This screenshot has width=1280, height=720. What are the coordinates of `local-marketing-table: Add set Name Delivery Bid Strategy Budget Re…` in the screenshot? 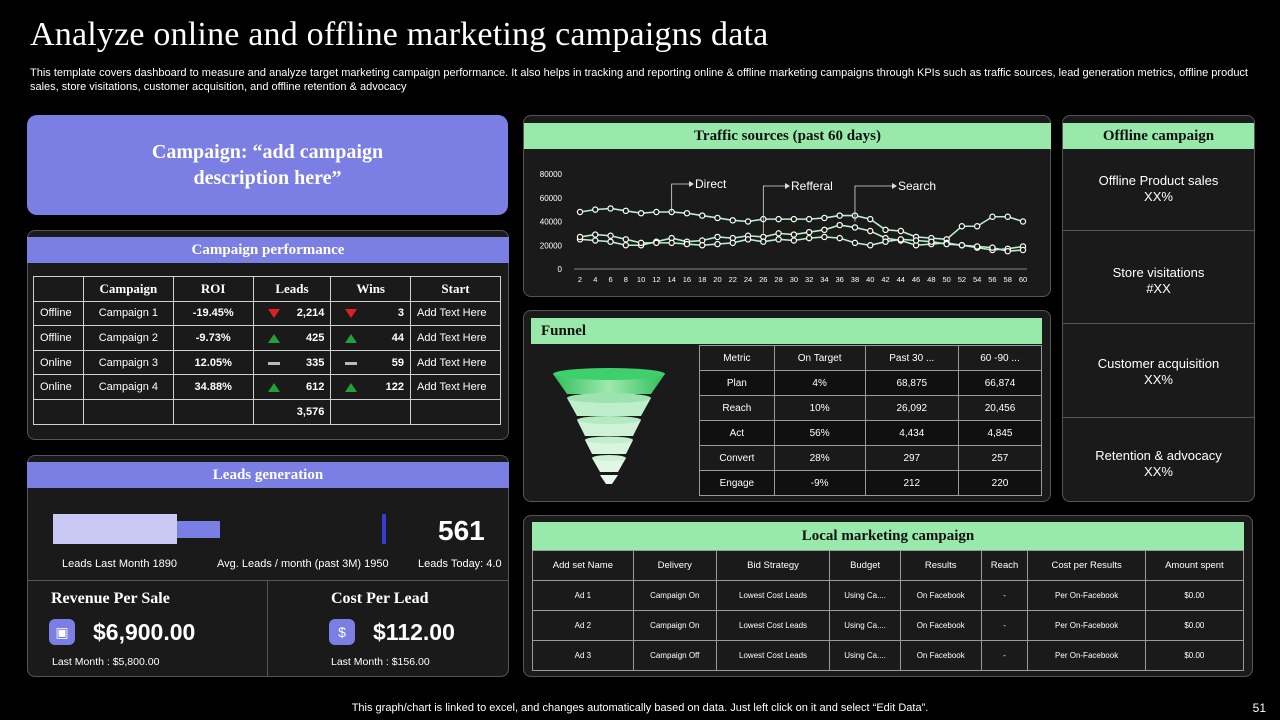 It's located at (888, 610).